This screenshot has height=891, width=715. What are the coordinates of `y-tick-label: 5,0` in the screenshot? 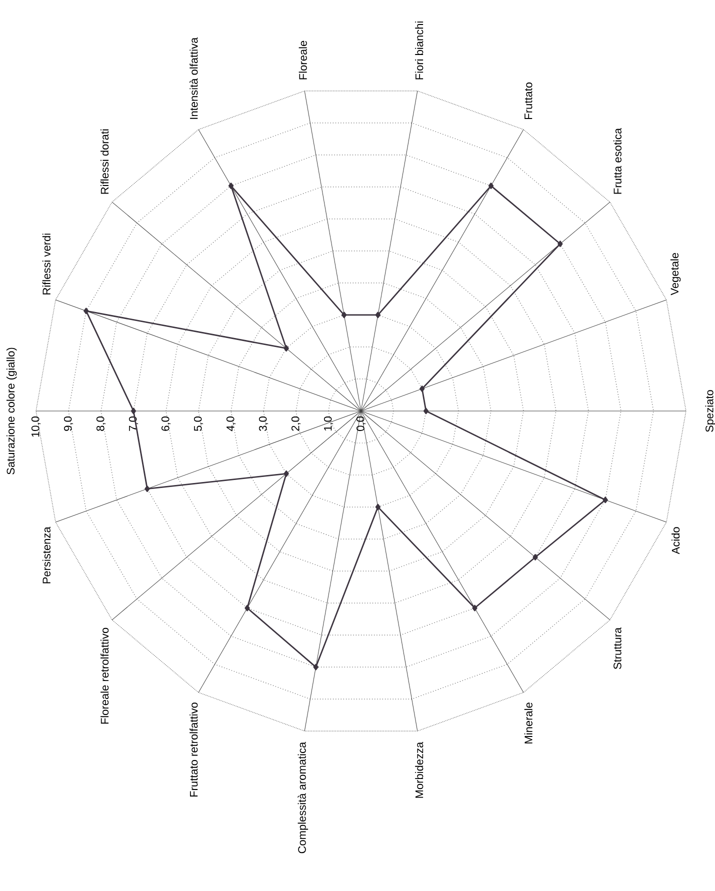 It's located at (199, 423).